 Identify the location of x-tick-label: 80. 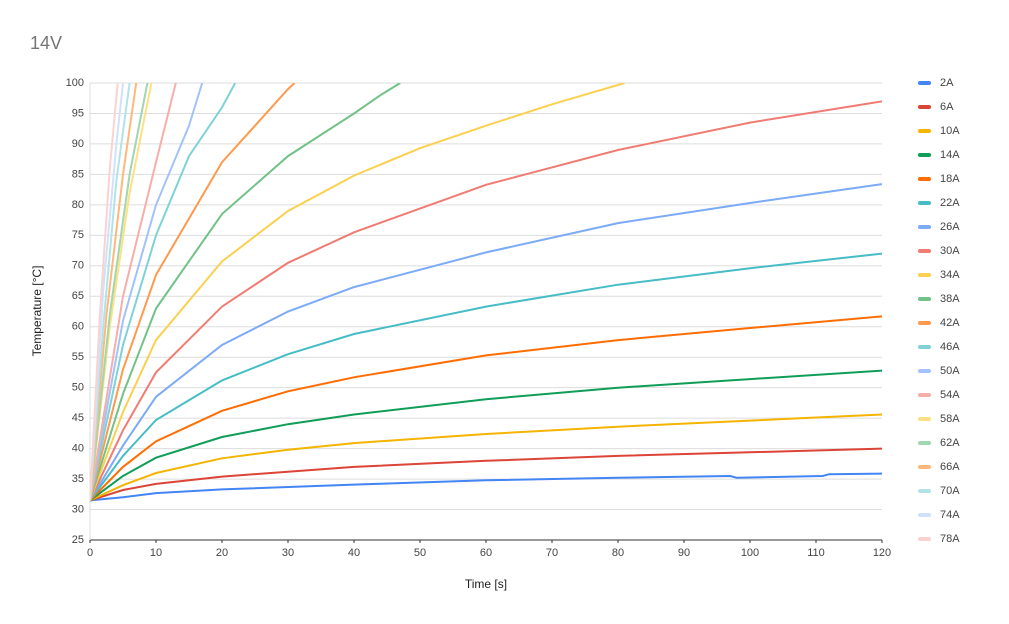
(618, 553).